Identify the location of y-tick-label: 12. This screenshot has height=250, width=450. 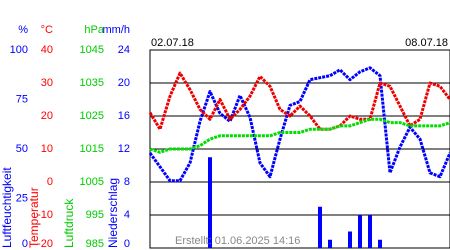
(124, 149).